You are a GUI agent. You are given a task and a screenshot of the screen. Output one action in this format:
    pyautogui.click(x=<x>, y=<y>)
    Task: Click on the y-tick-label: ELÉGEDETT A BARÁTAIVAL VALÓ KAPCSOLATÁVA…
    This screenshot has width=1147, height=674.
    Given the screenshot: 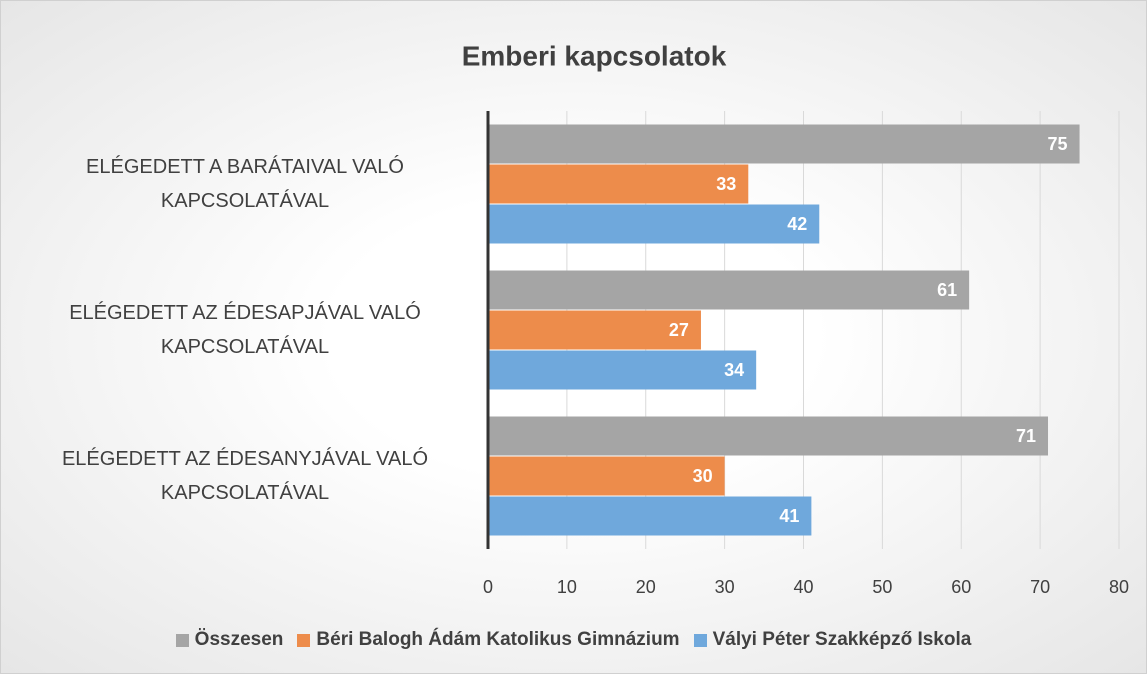 What is the action you would take?
    pyautogui.click(x=245, y=184)
    